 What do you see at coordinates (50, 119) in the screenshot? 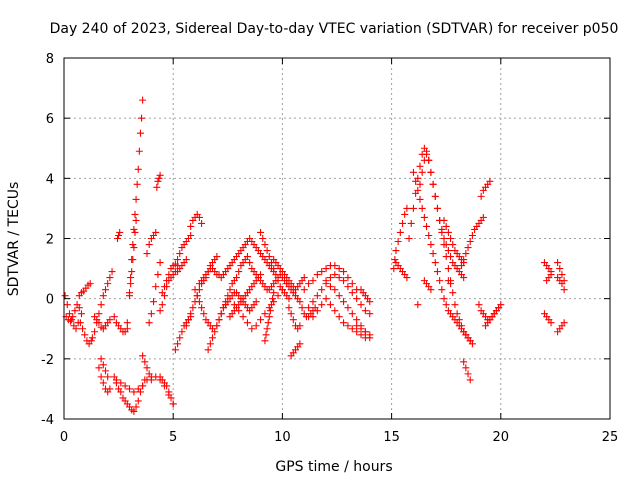
I see `y-tick-label: 6` at bounding box center [50, 119].